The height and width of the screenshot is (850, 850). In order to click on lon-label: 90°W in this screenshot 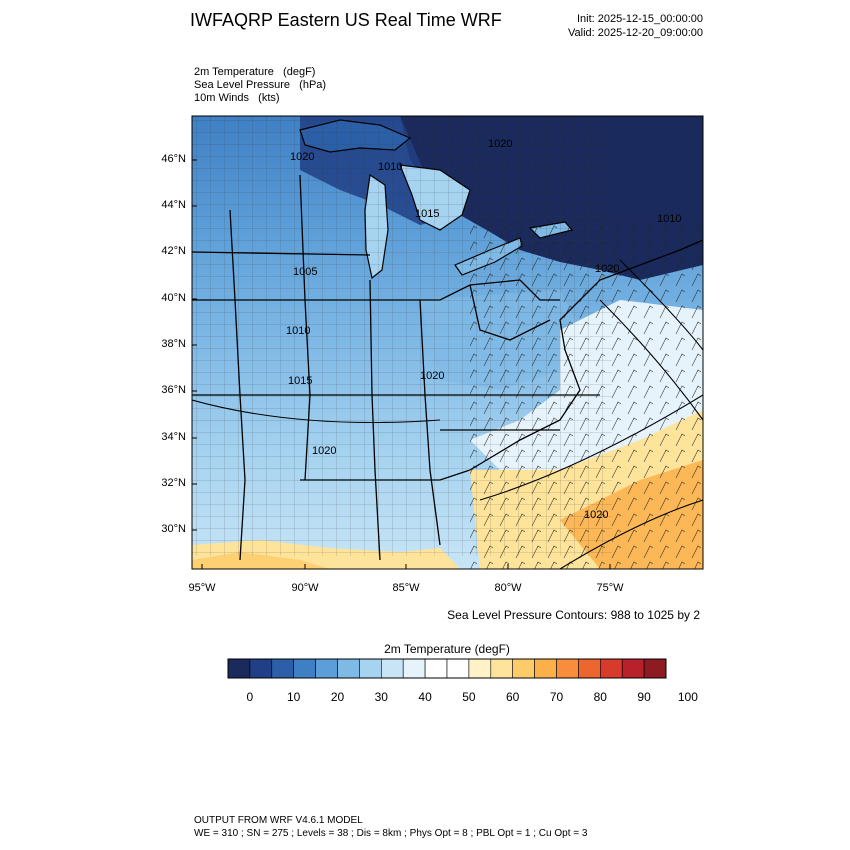, I will do `click(305, 588)`.